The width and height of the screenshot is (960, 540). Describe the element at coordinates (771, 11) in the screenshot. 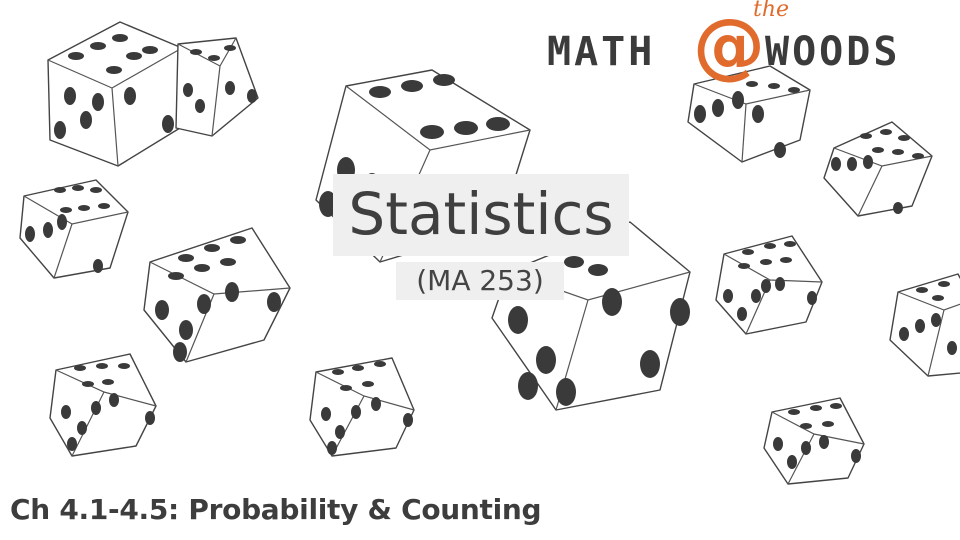

I see `logo-superscript: the` at that location.